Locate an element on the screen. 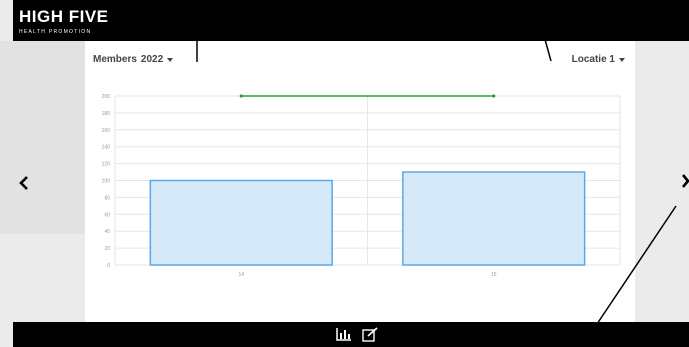  chevron-right-icon is located at coordinates (685, 181).